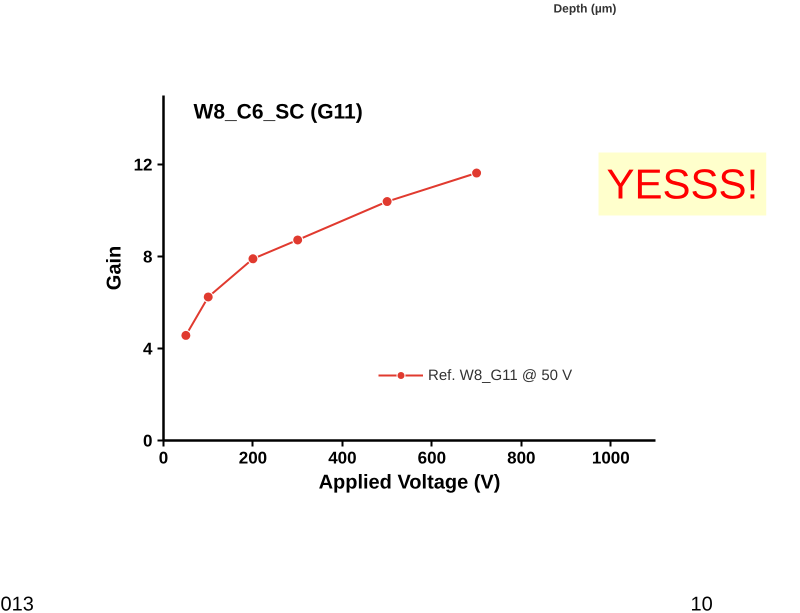  What do you see at coordinates (148, 257) in the screenshot?
I see `y-tick-label: 8` at bounding box center [148, 257].